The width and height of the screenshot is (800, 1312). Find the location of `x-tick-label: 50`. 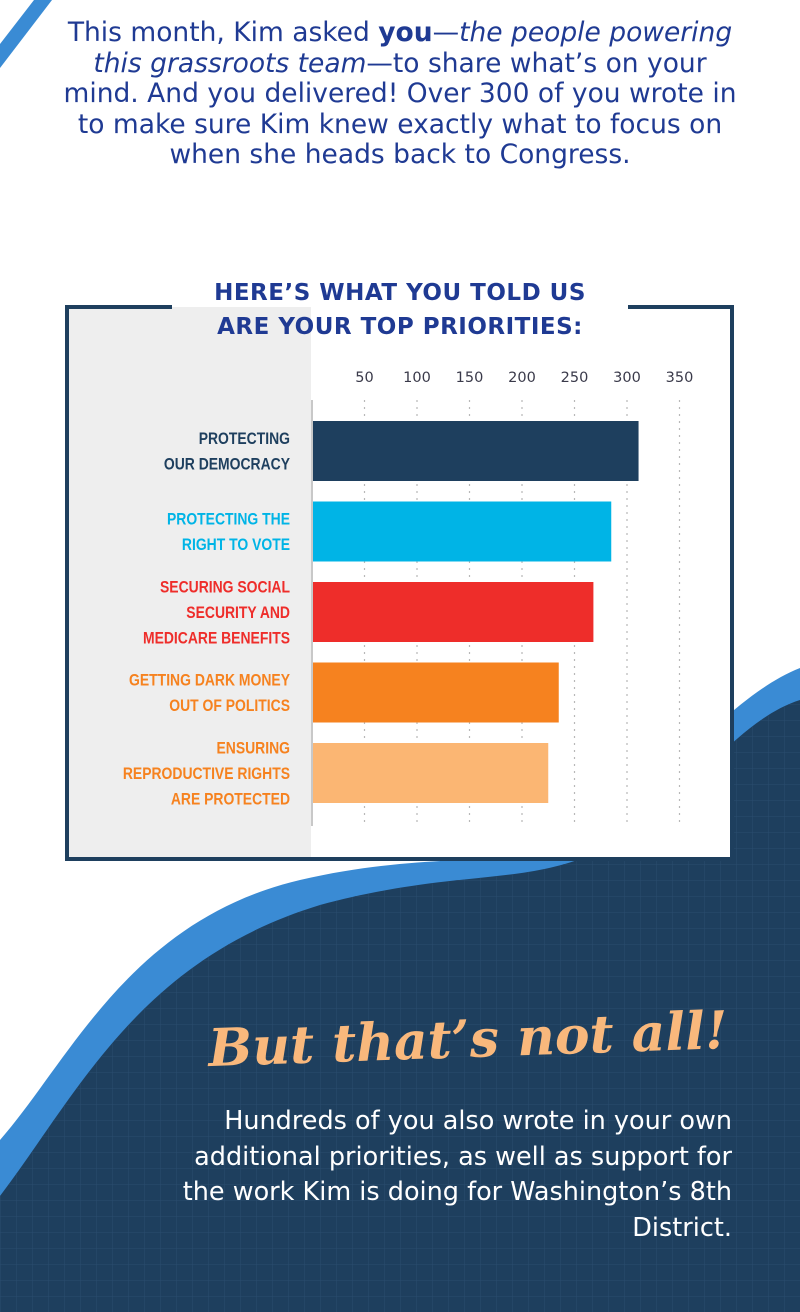

x-tick-label: 50 is located at coordinates (364, 378).